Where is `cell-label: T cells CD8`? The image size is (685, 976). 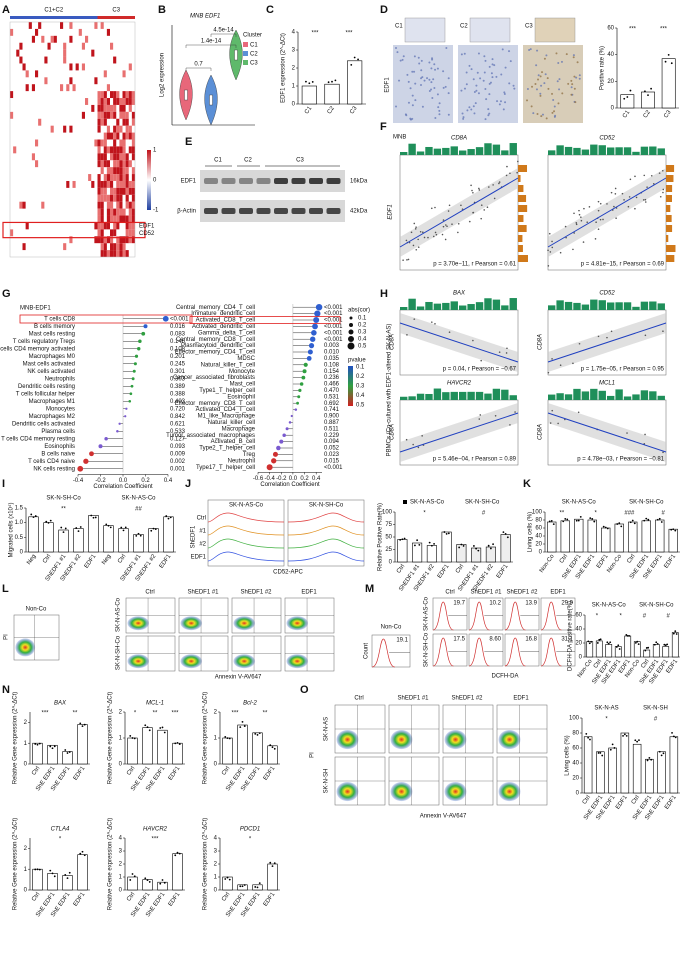
cell-label: T cells CD8 is located at coordinates (60, 319).